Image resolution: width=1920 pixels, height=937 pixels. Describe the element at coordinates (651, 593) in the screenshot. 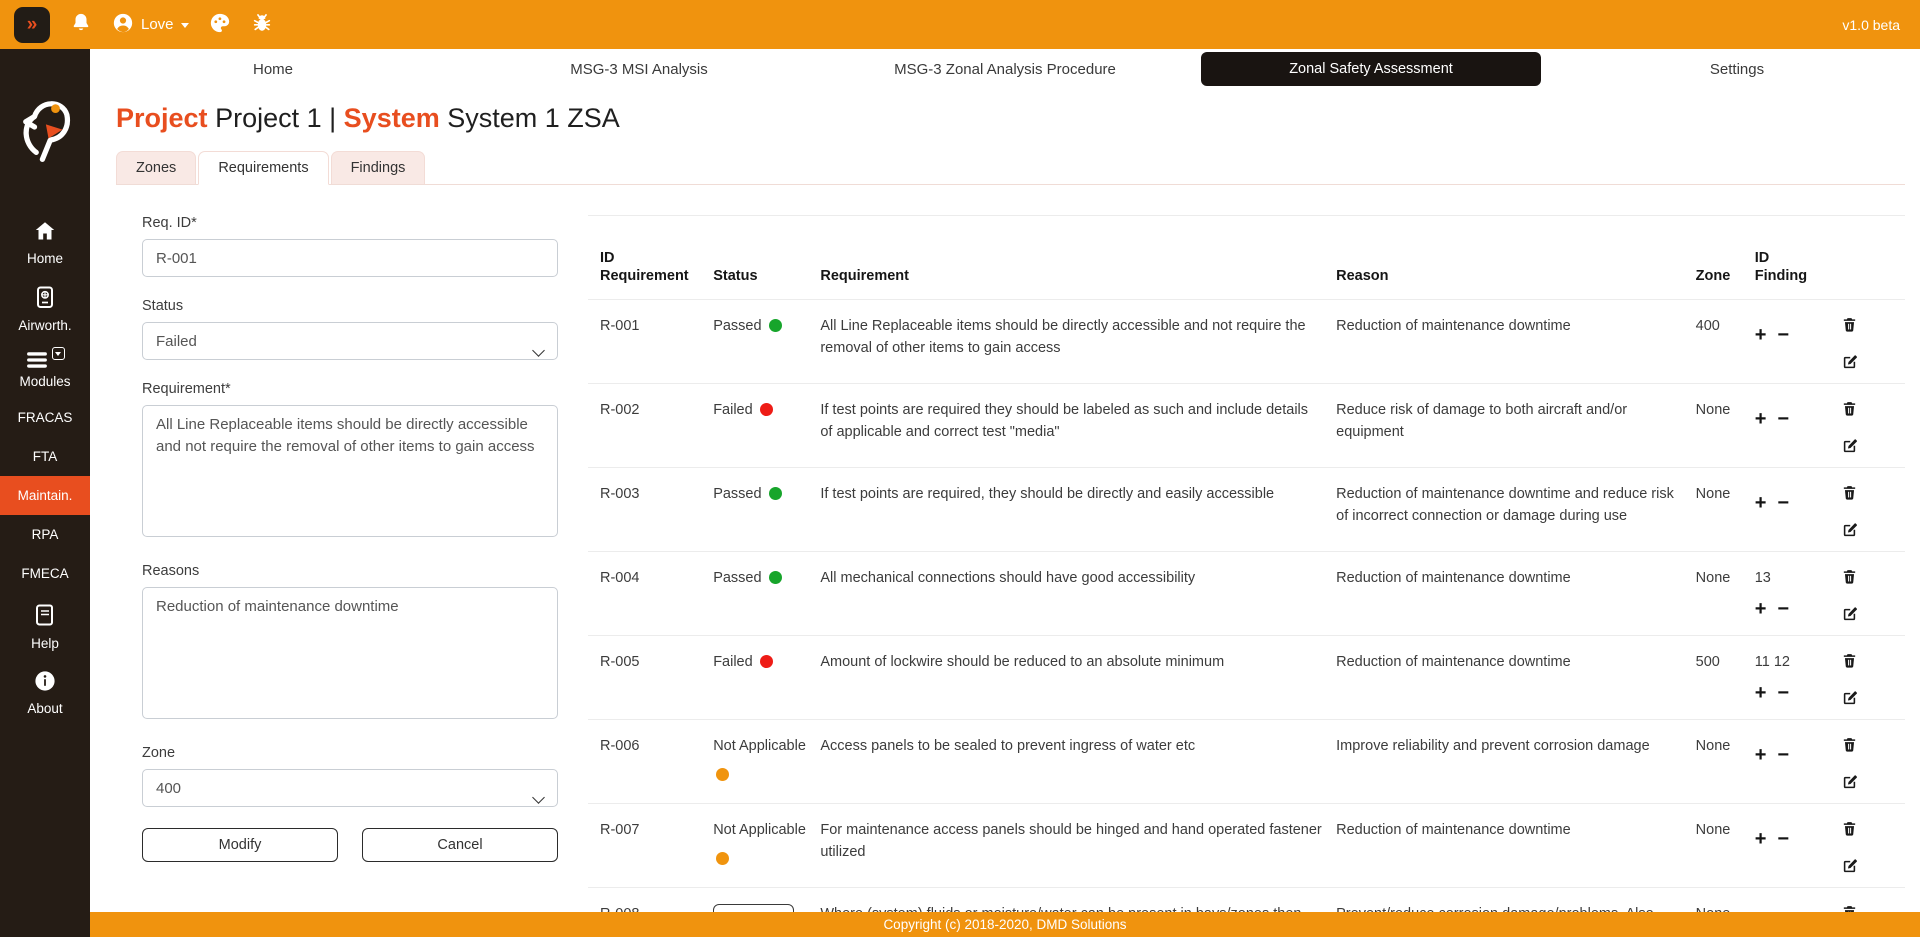

I see `requirement-id: R-004` at that location.